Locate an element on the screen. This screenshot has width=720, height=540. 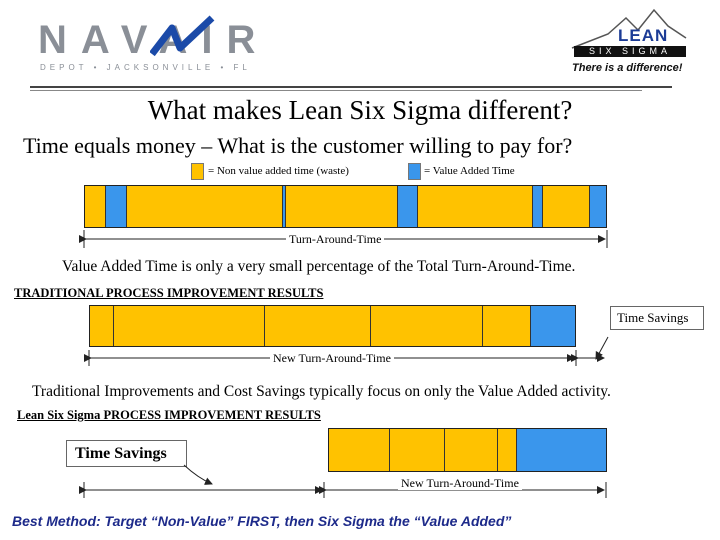
header-divider is located at coordinates (351, 87).